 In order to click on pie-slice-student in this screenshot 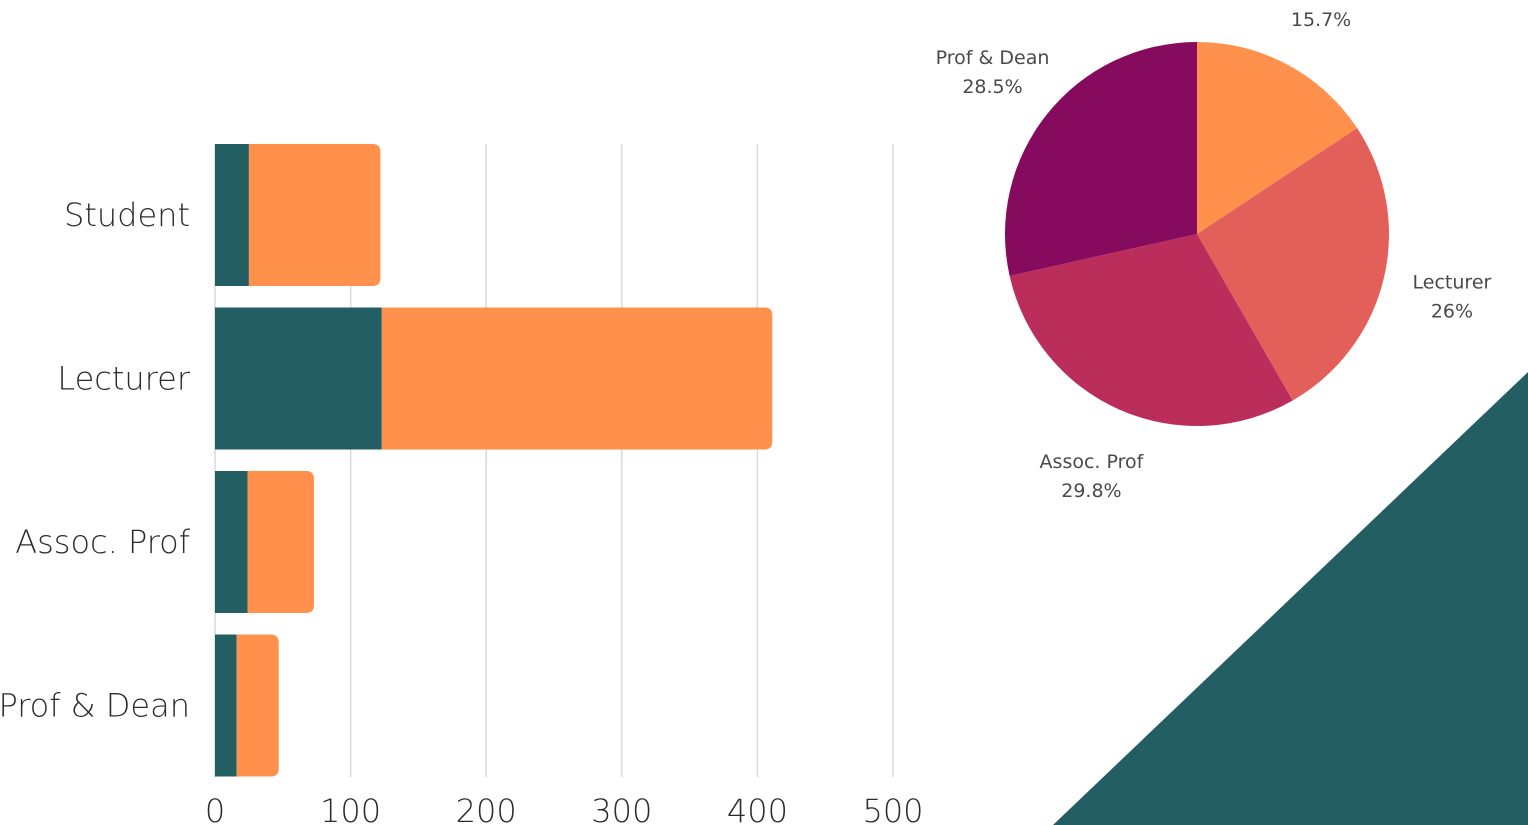, I will do `click(1277, 138)`.